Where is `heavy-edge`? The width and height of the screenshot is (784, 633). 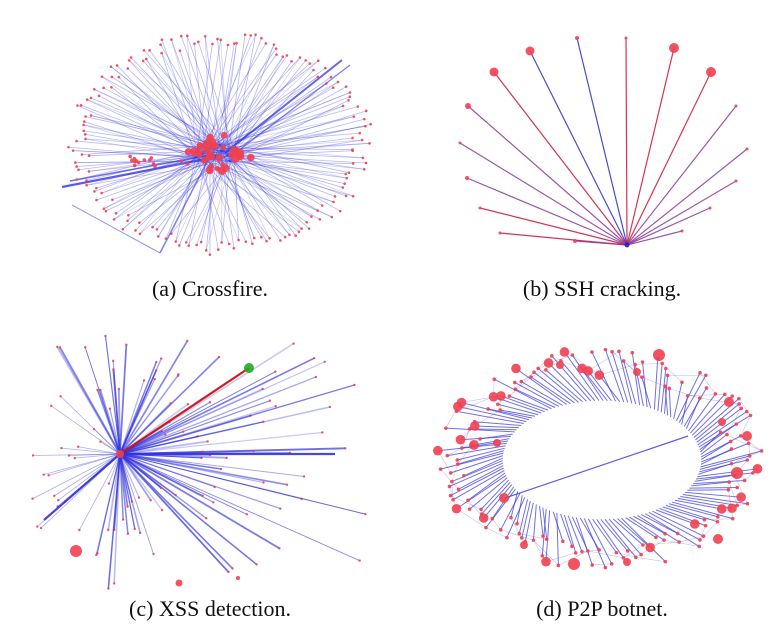
heavy-edge is located at coordinates (283, 106).